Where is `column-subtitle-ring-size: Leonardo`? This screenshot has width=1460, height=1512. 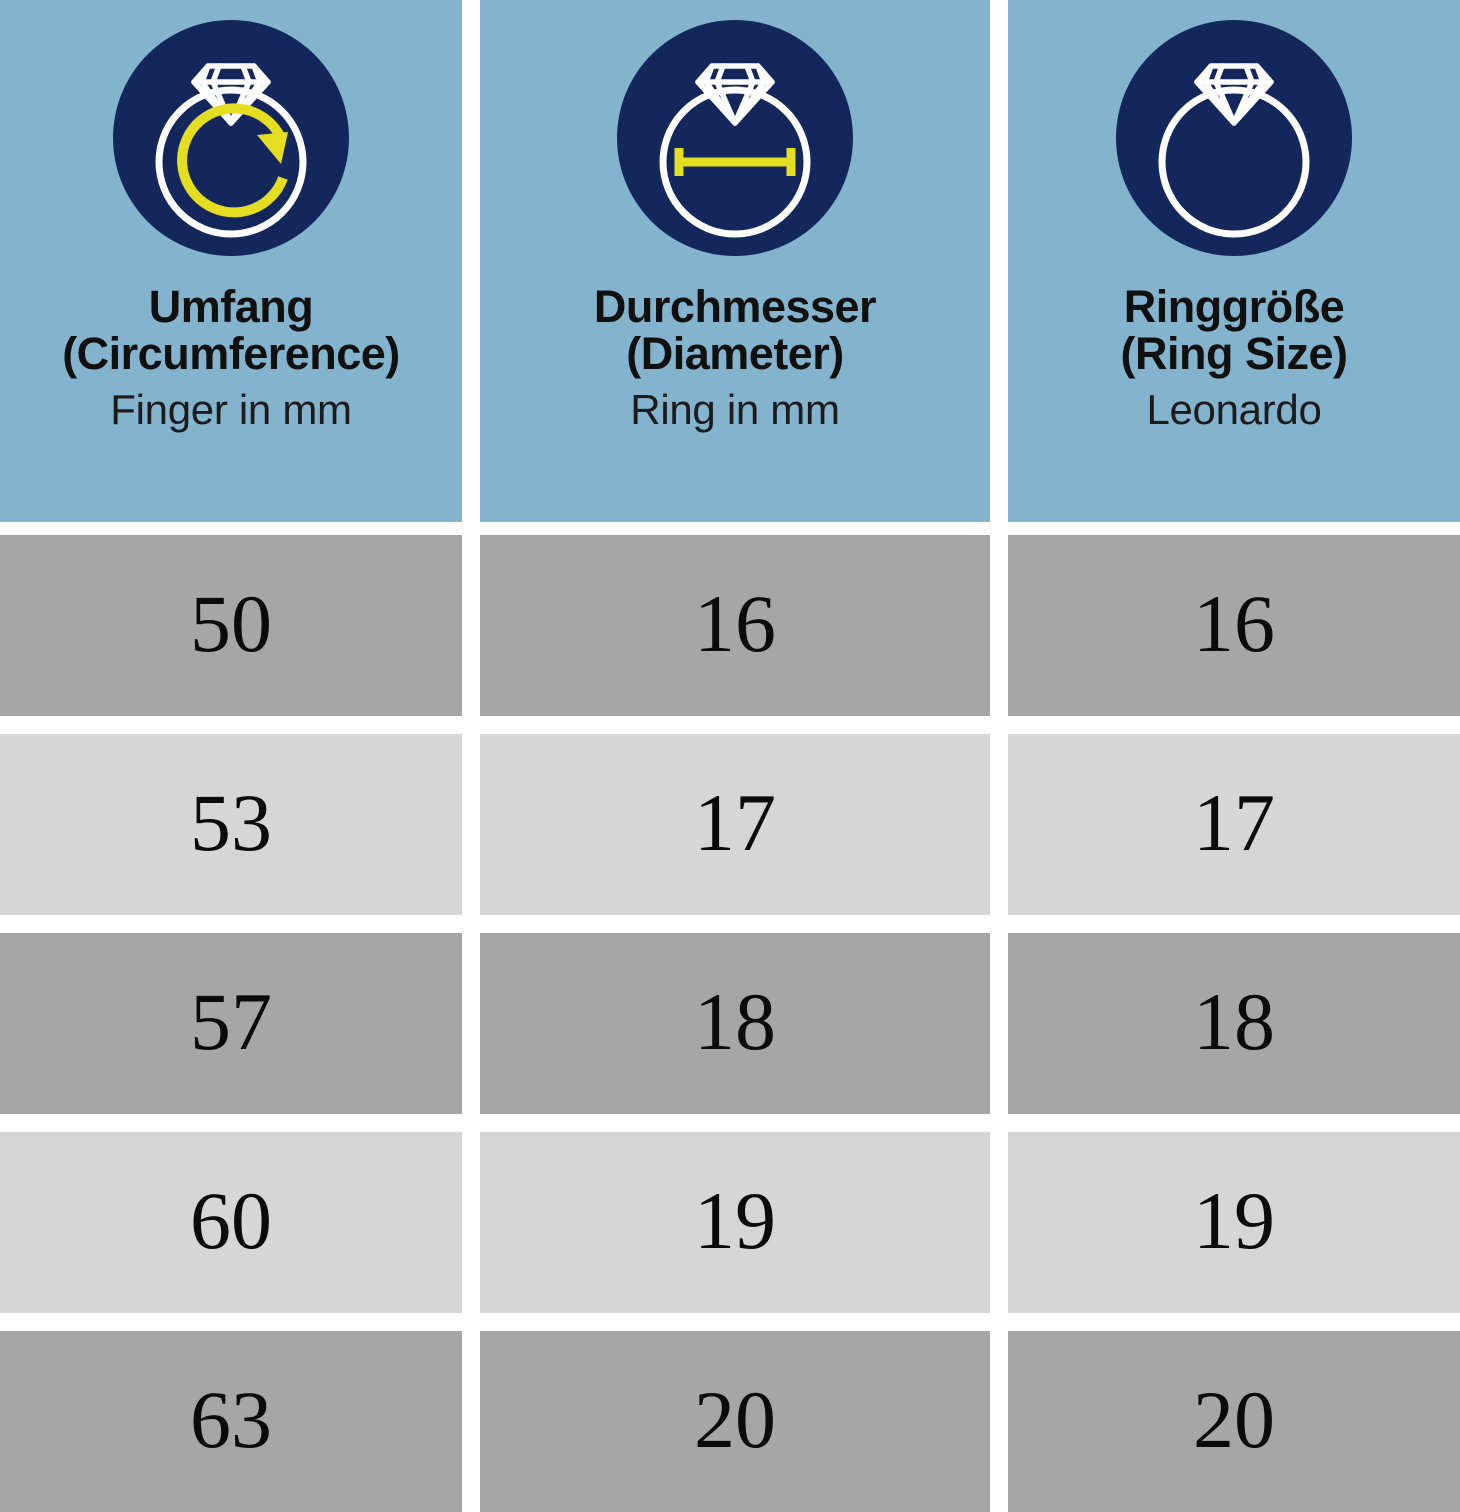
column-subtitle-ring-size: Leonardo is located at coordinates (1234, 409).